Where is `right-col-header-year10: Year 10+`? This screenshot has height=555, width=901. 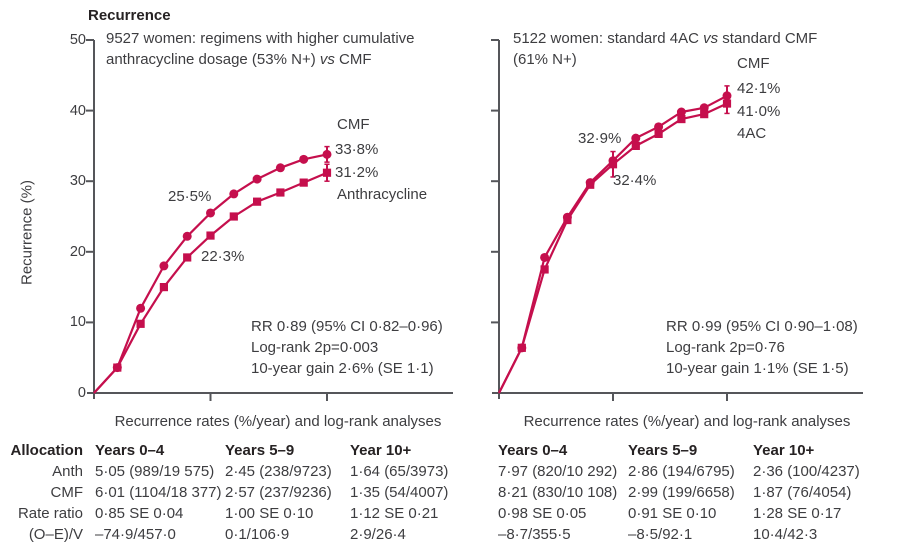
right-col-header-year10: Year 10+ is located at coordinates (784, 450).